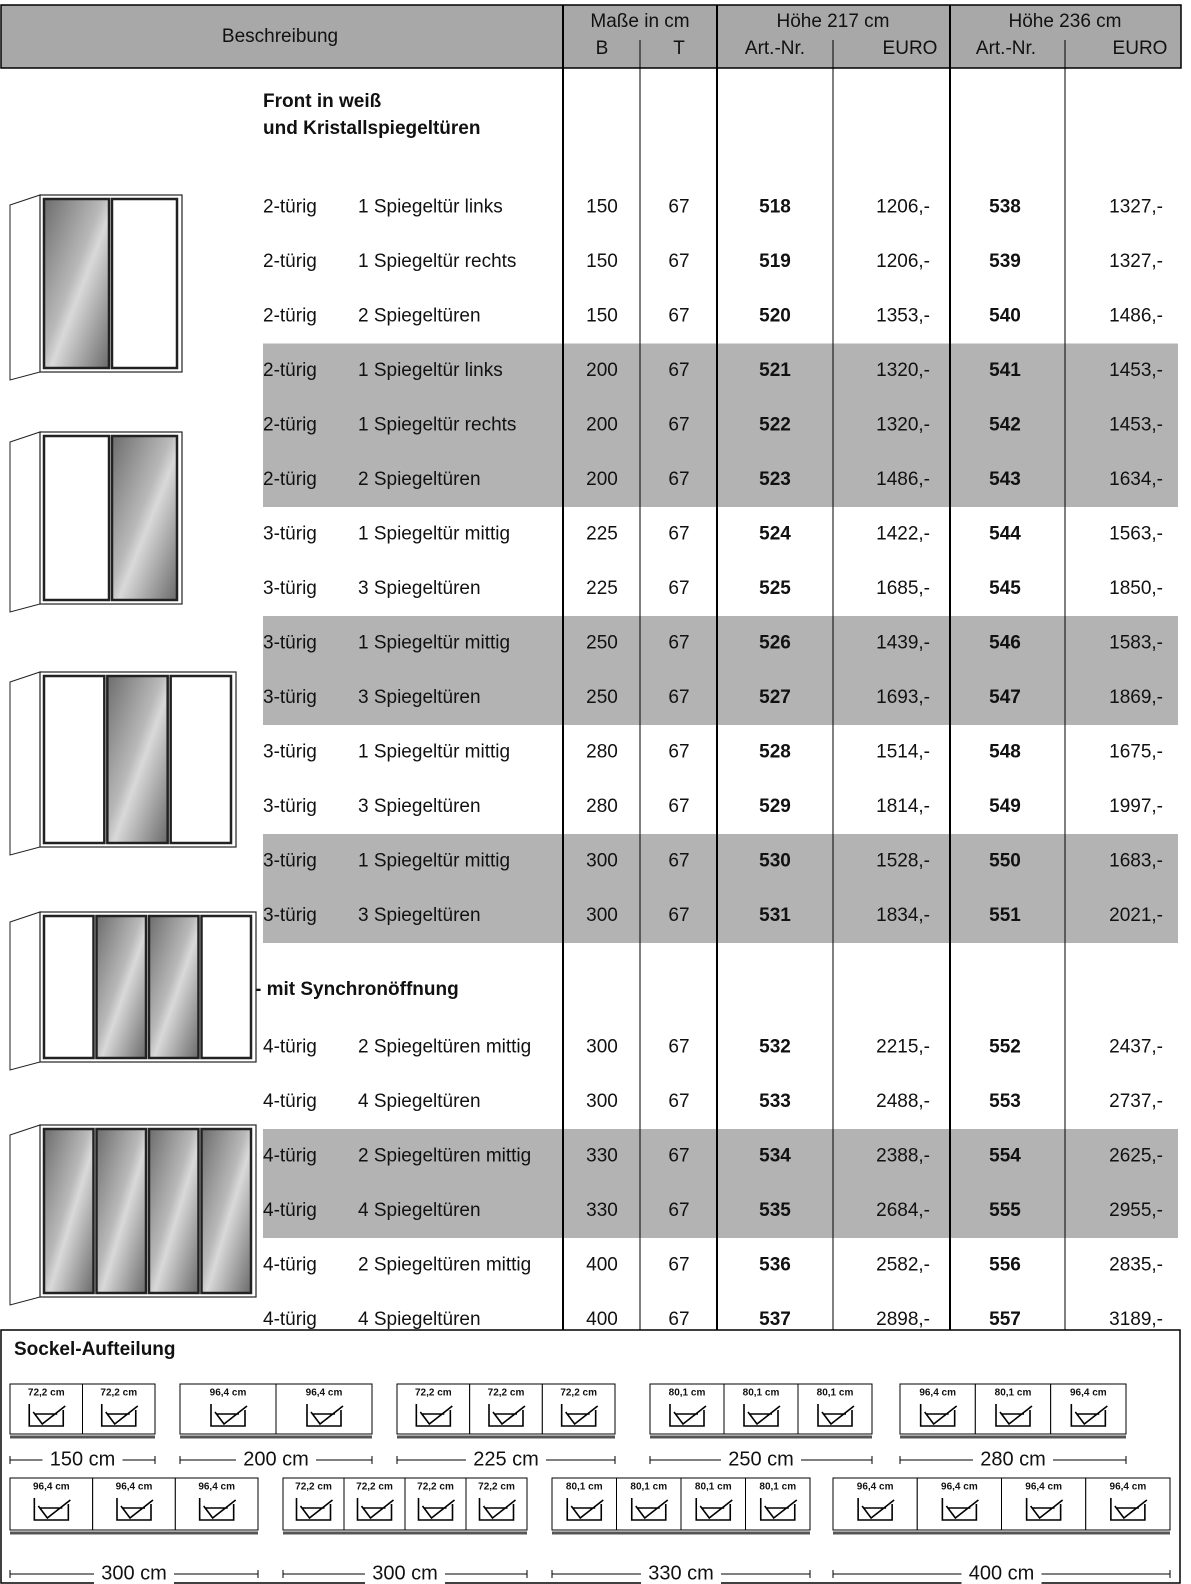 The height and width of the screenshot is (1584, 1191). What do you see at coordinates (1136, 424) in the screenshot?
I see `price: 1453,-` at bounding box center [1136, 424].